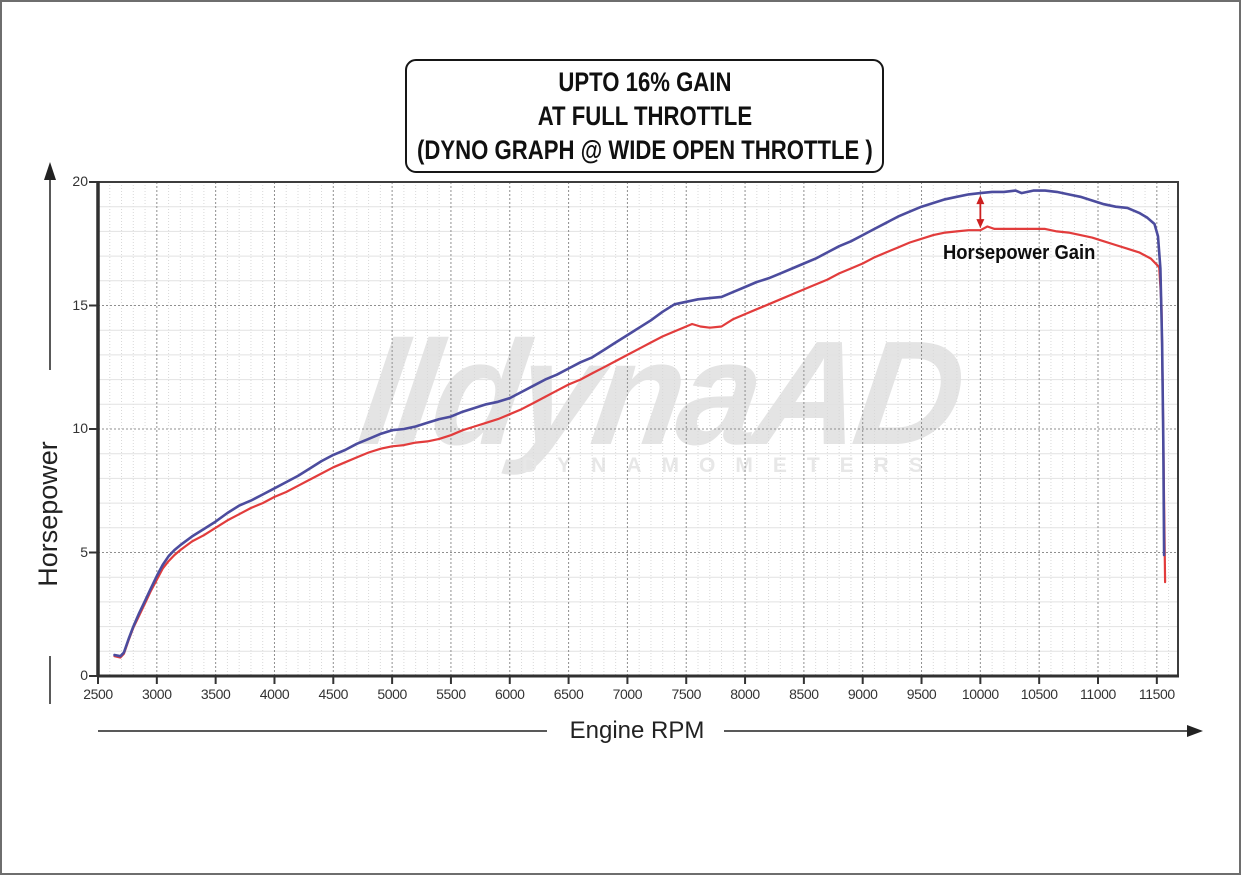  I want to click on gain-arrow, so click(980, 212).